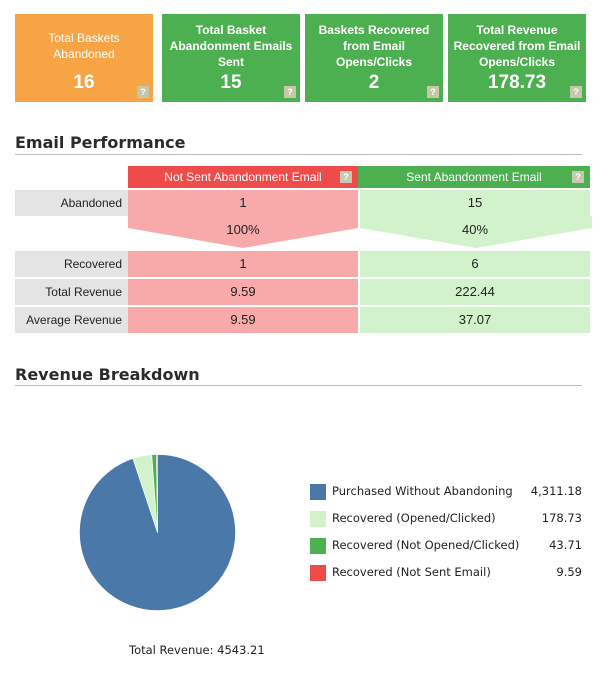  What do you see at coordinates (411, 572) in the screenshot?
I see `legend-label: Recovered (Not Sent Email)` at bounding box center [411, 572].